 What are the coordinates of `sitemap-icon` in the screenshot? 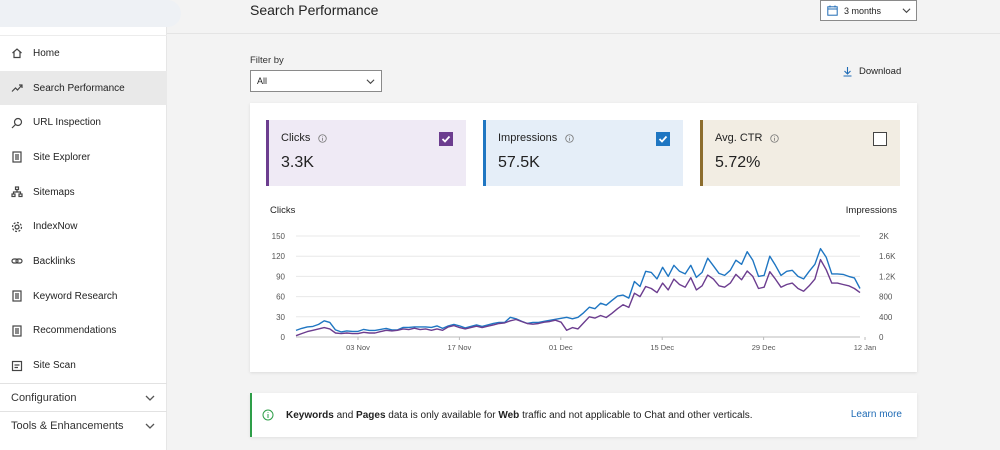 It's located at (16, 192).